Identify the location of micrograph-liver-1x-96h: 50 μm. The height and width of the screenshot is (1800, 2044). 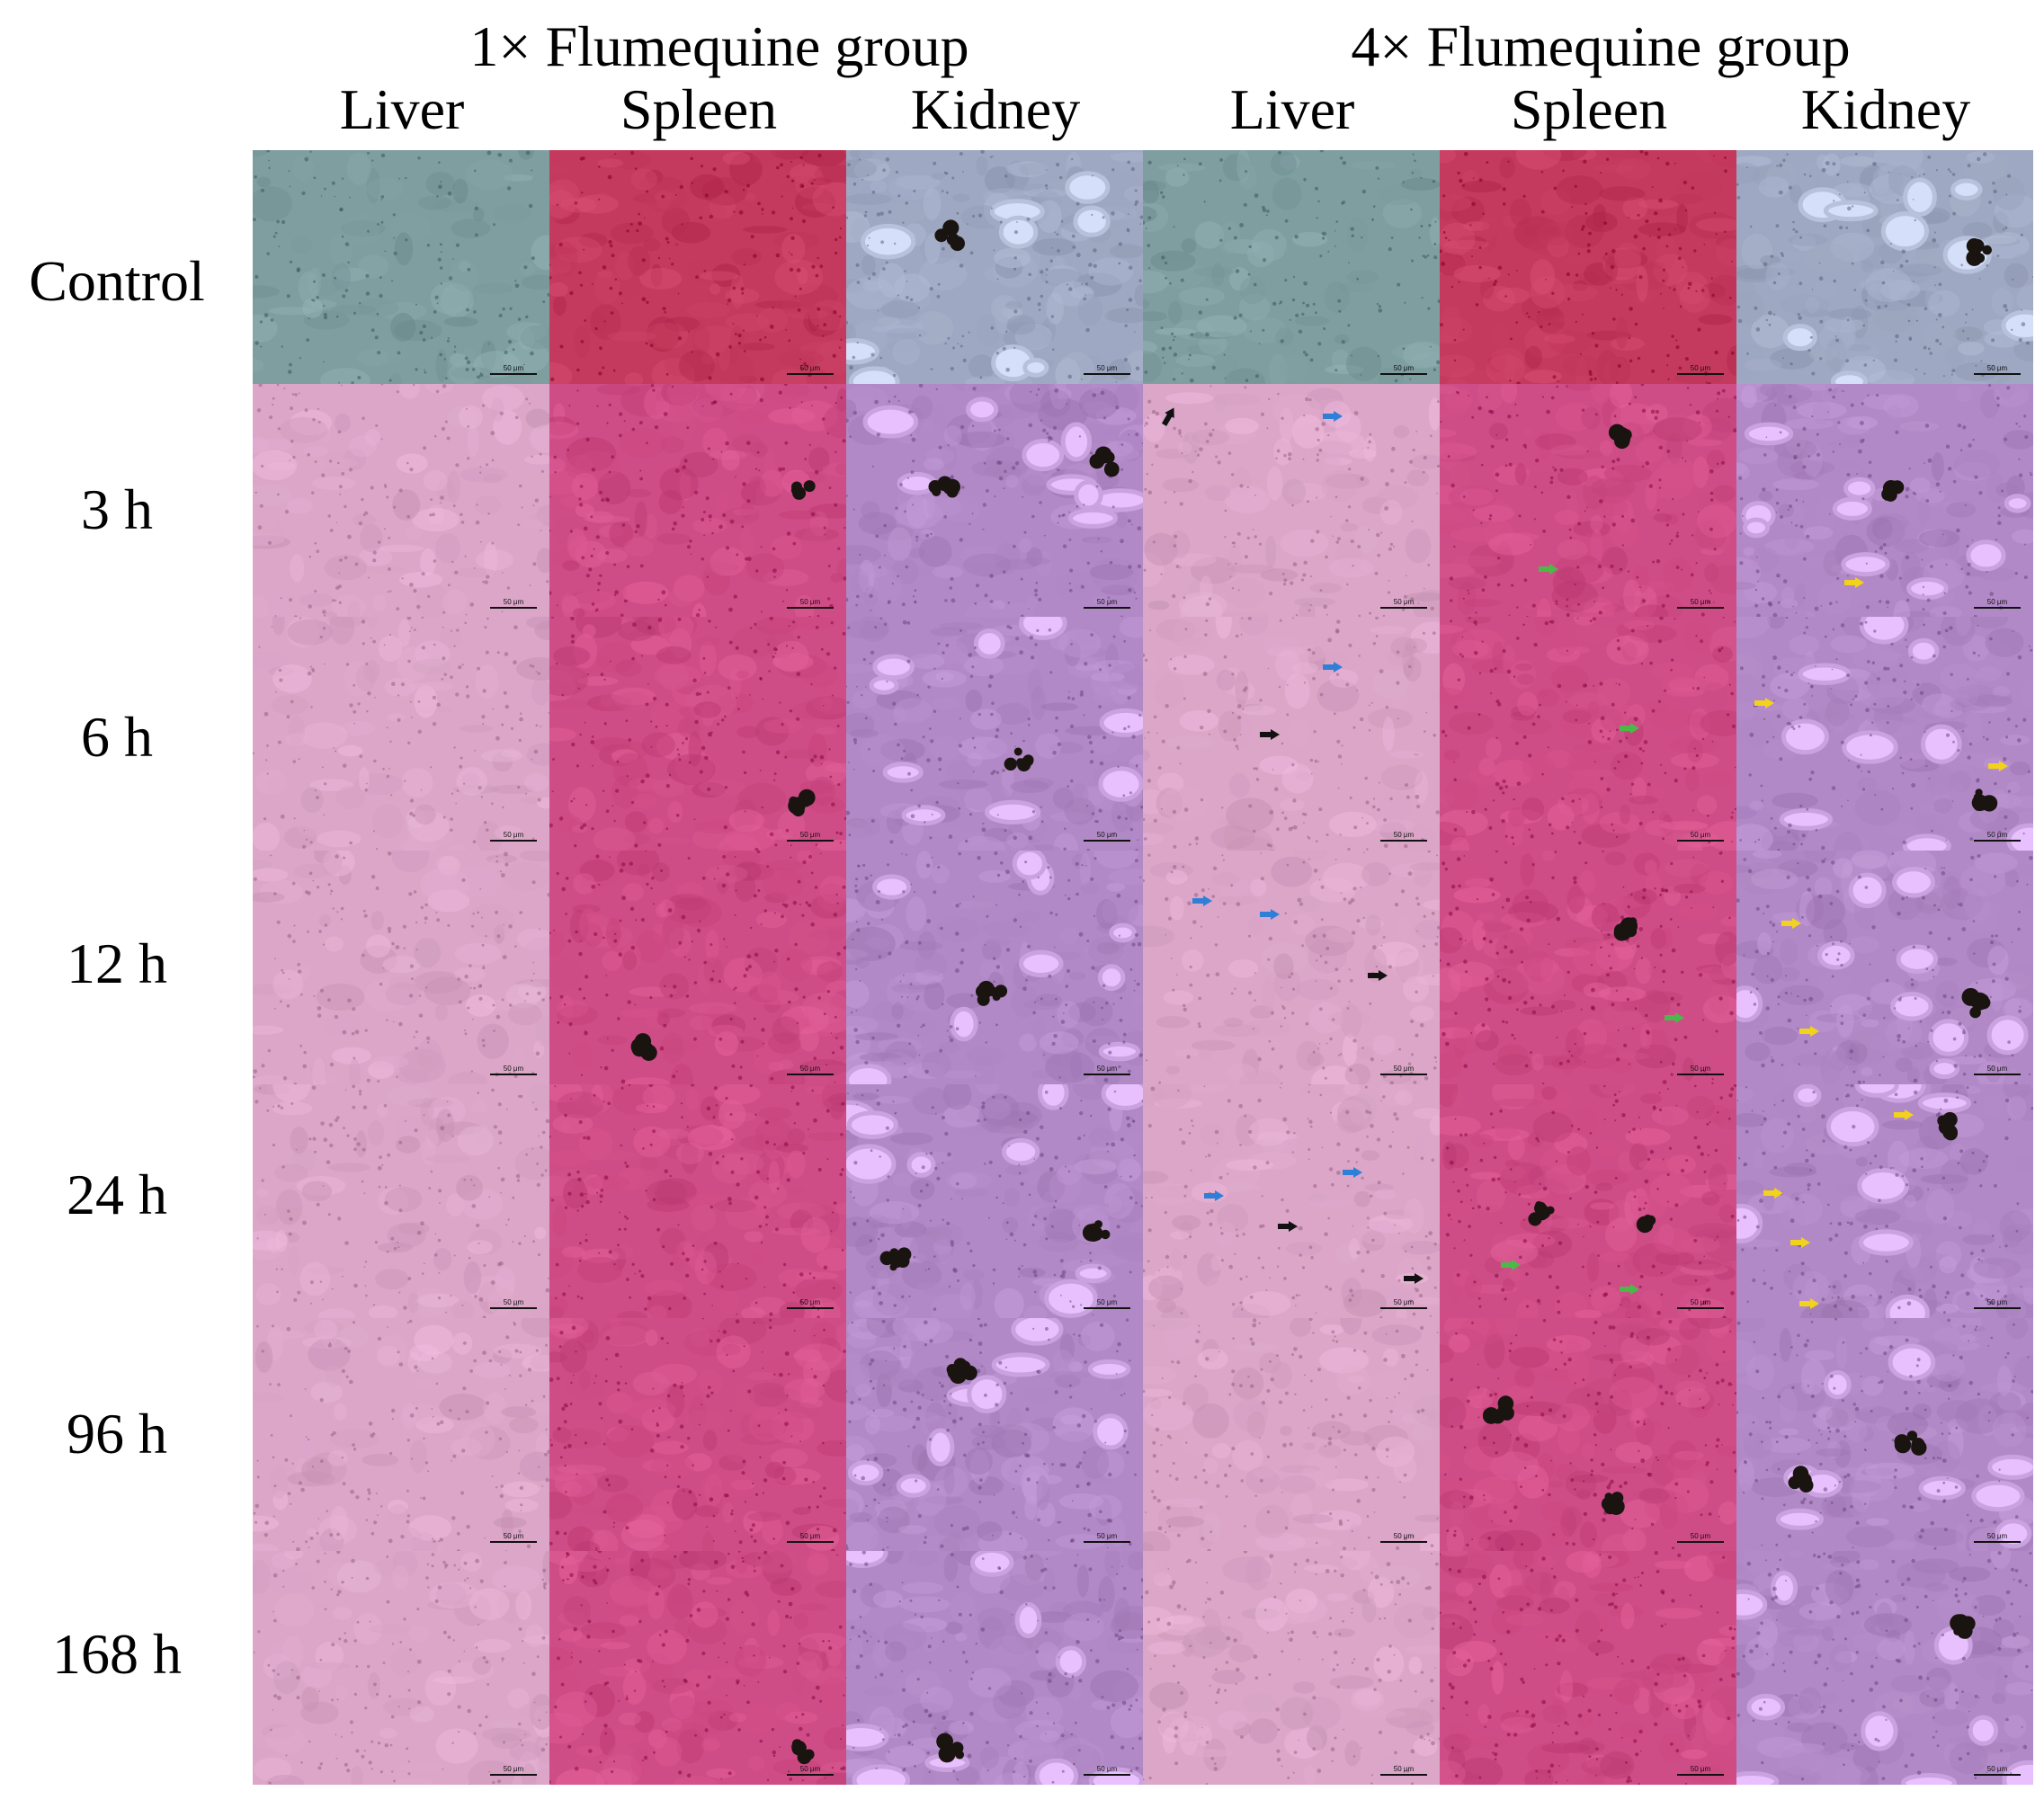
(401, 1434).